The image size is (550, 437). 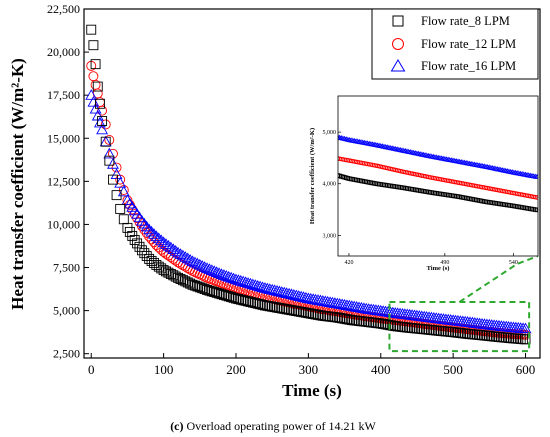 I want to click on caption-letter: (c), so click(x=176, y=426).